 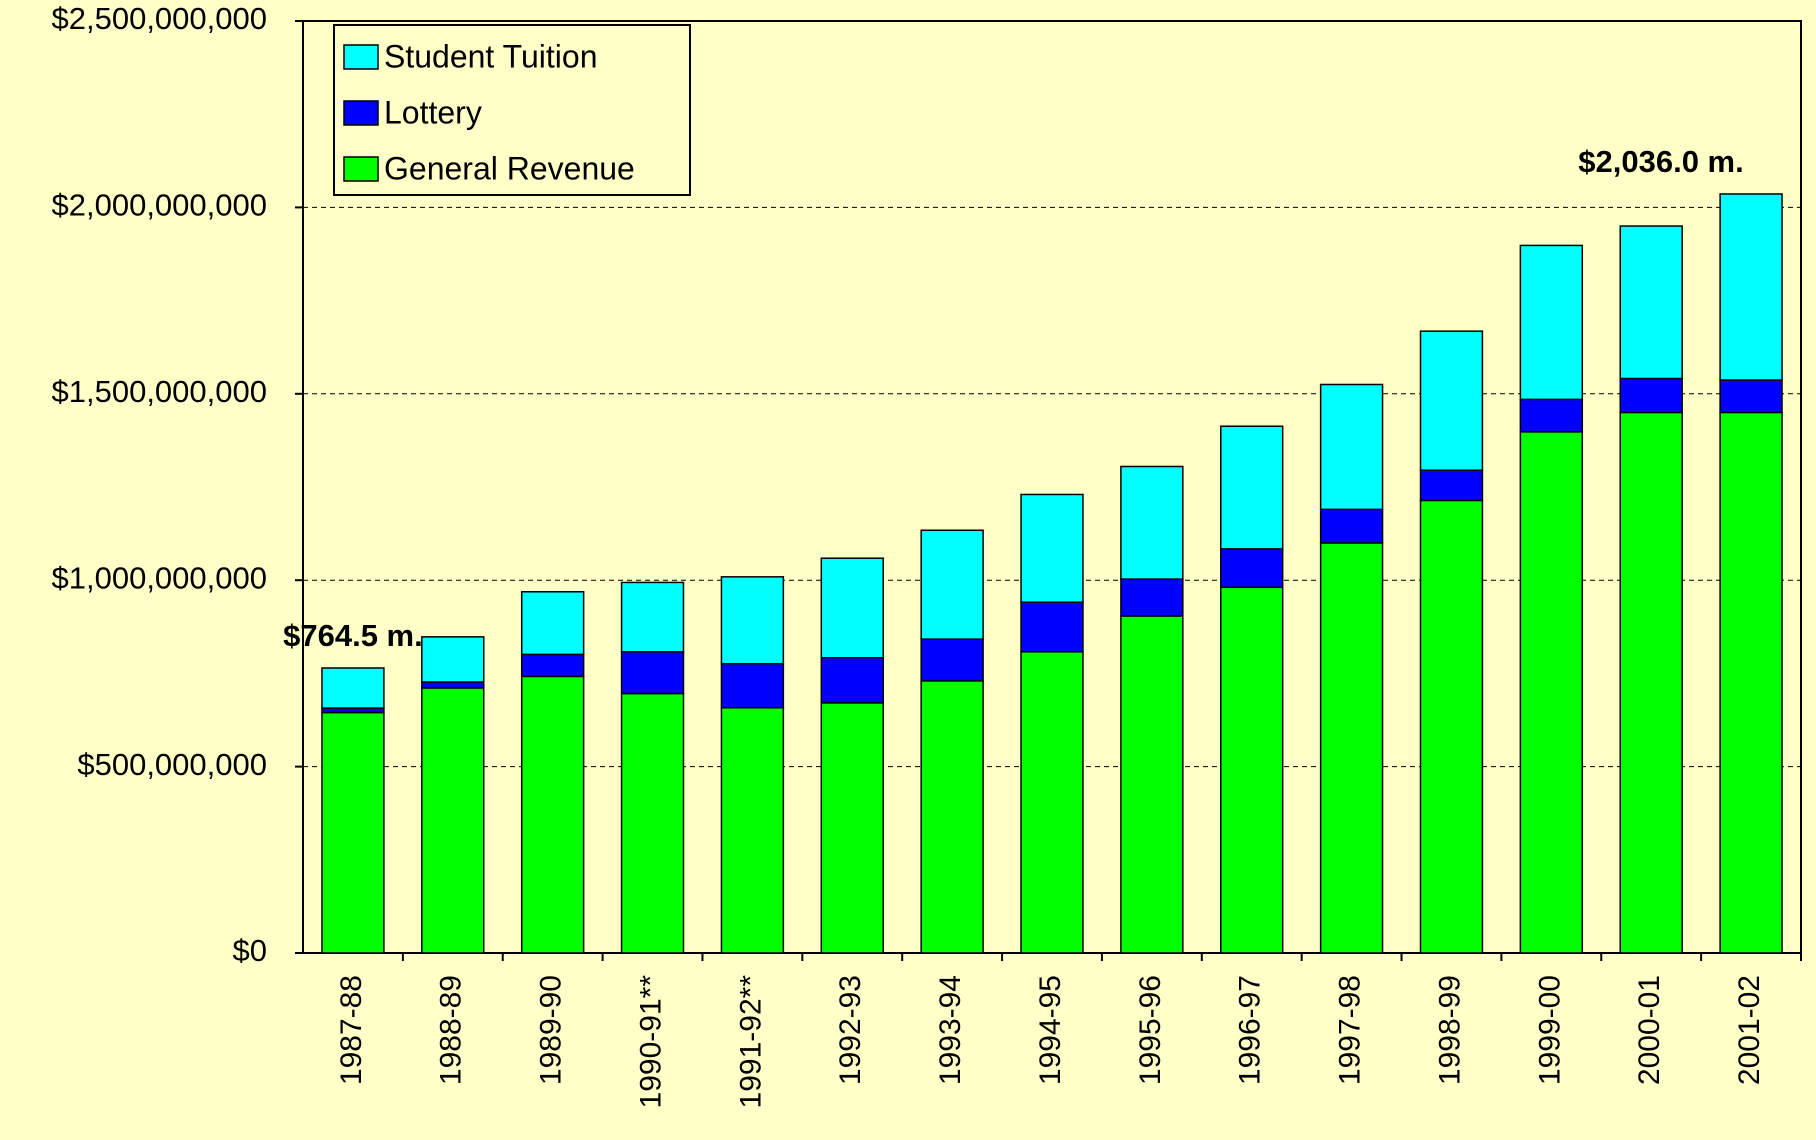 I want to click on x-tick-label: 1998-99, so click(x=1449, y=1030).